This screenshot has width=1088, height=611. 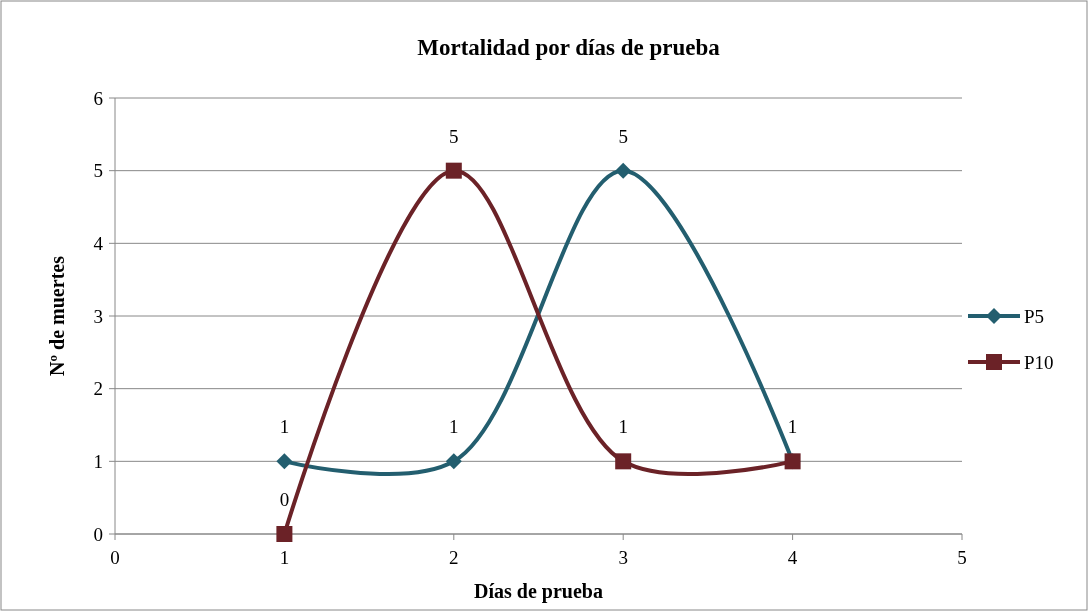 I want to click on y-tick-label: 6, so click(x=98, y=98).